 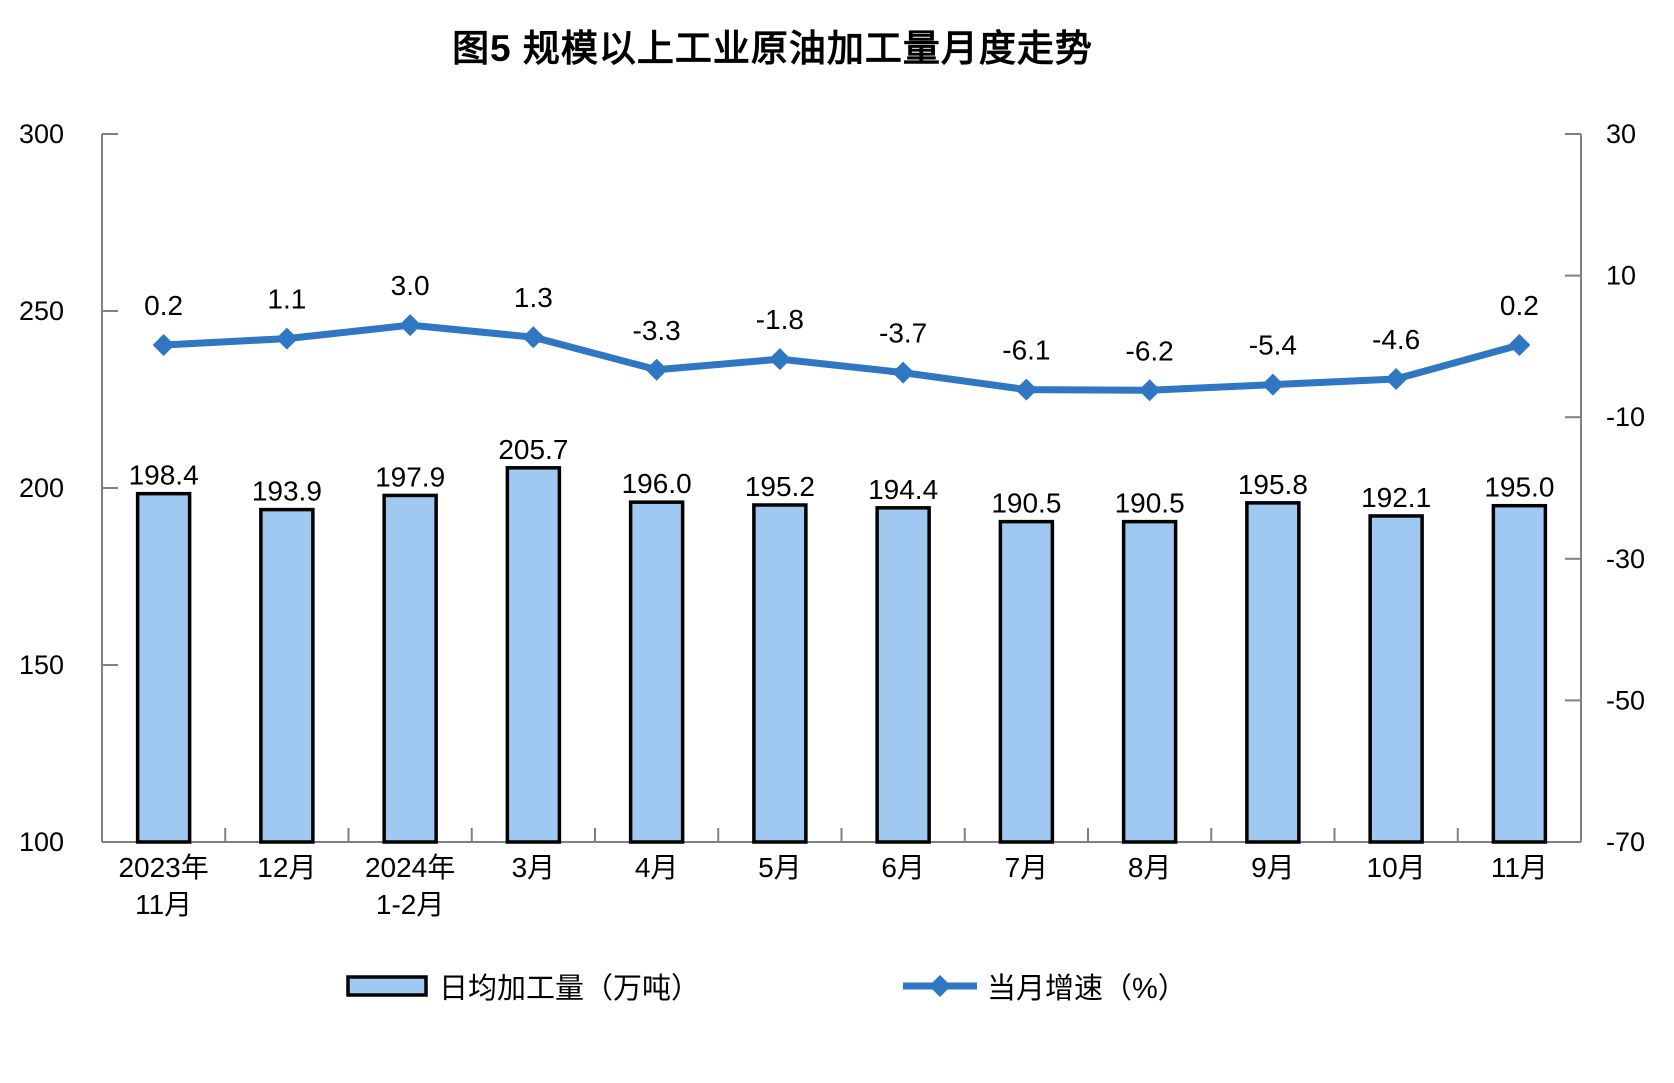 What do you see at coordinates (657, 867) in the screenshot?
I see `svg-text: 4月` at bounding box center [657, 867].